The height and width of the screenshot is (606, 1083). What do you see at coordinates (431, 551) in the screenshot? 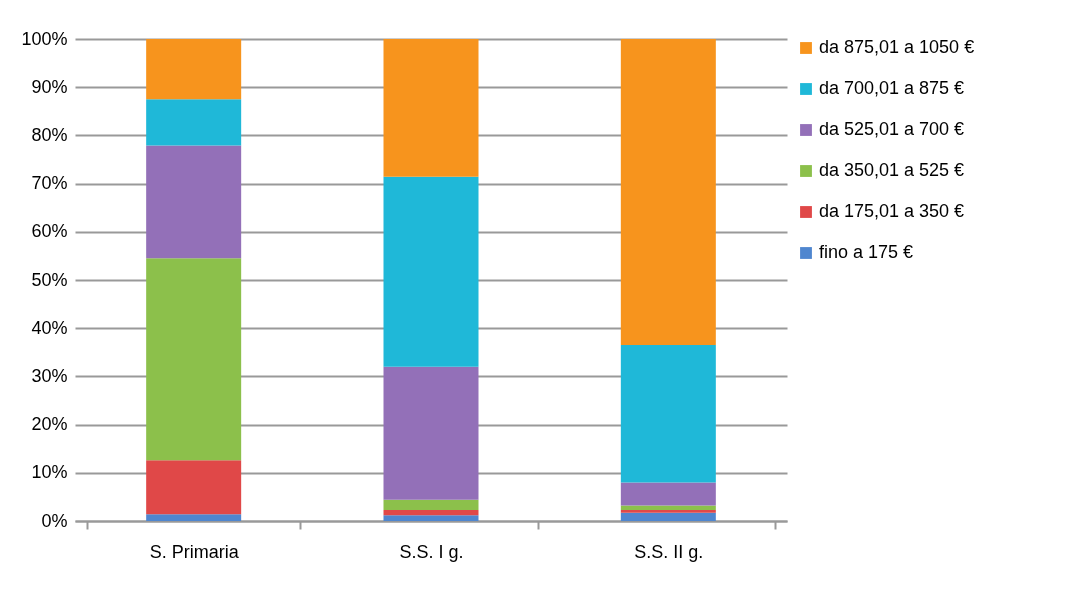
I see `x-tick-label: S.S. I g.` at bounding box center [431, 551].